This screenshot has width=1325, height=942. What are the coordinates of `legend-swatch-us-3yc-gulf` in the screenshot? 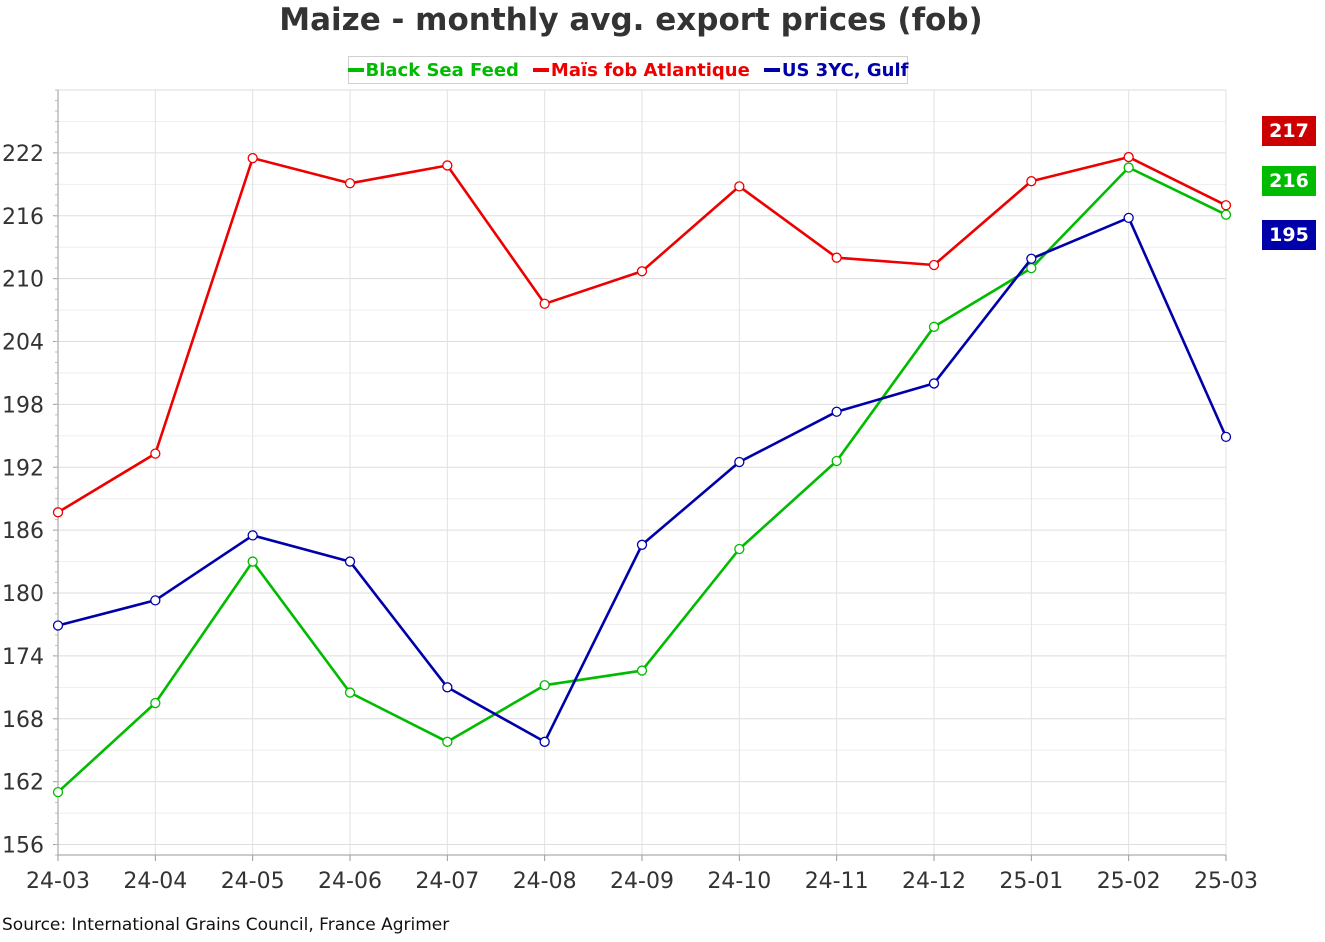 It's located at (771, 70).